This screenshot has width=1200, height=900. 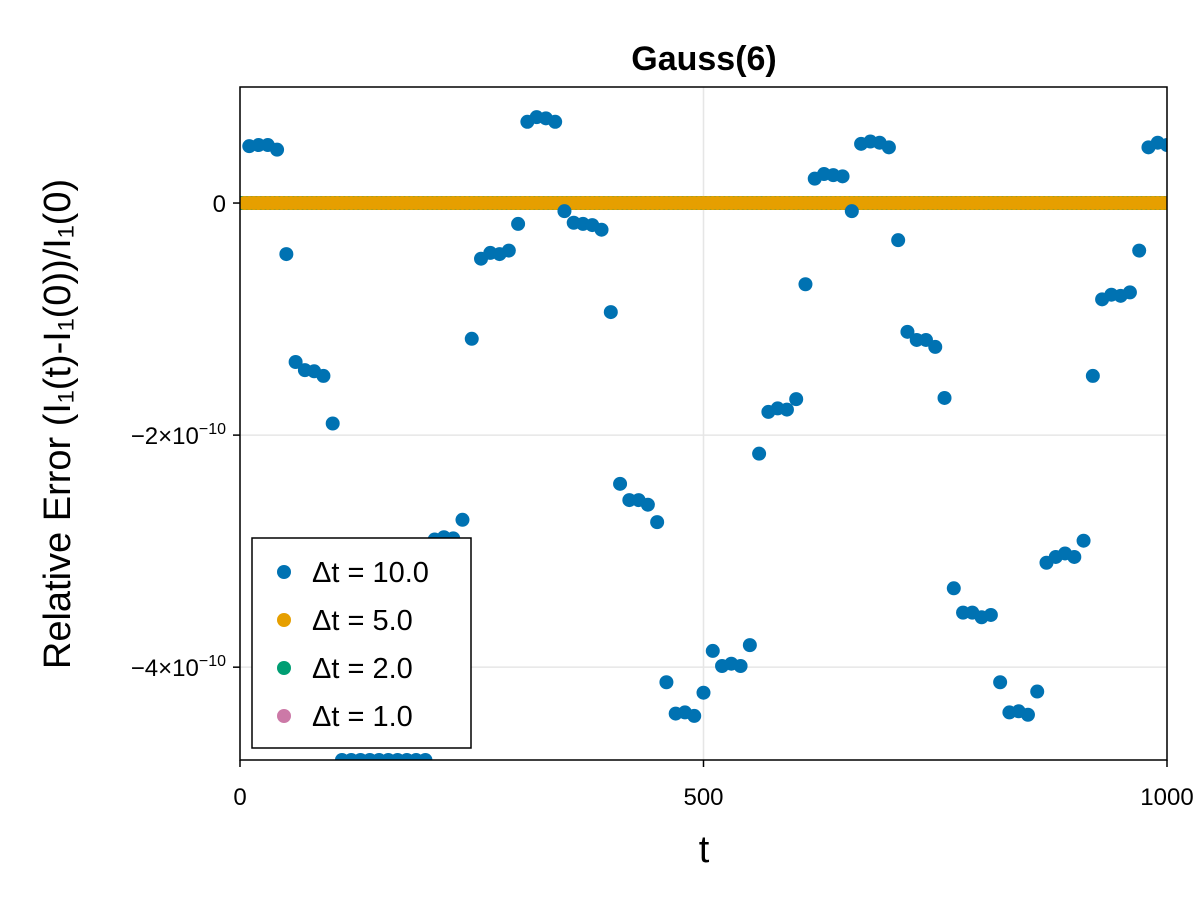 I want to click on y-tick-label: 0, so click(x=219, y=204).